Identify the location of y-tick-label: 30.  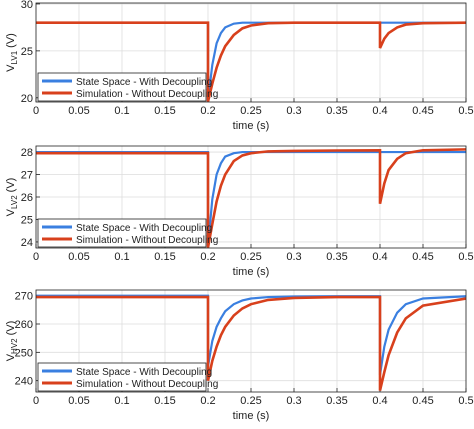
(27, 5).